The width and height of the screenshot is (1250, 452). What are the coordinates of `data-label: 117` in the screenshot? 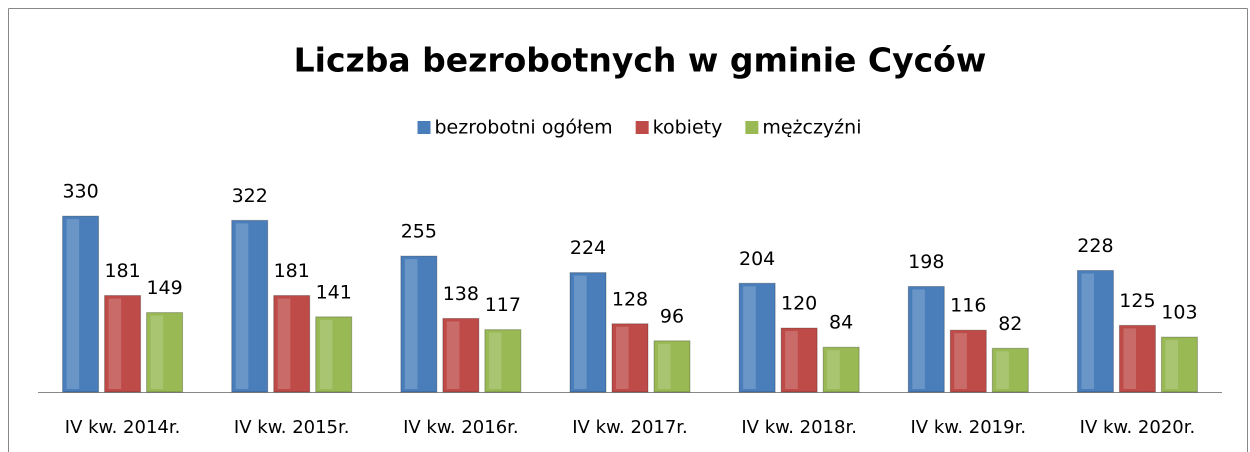 It's located at (503, 305).